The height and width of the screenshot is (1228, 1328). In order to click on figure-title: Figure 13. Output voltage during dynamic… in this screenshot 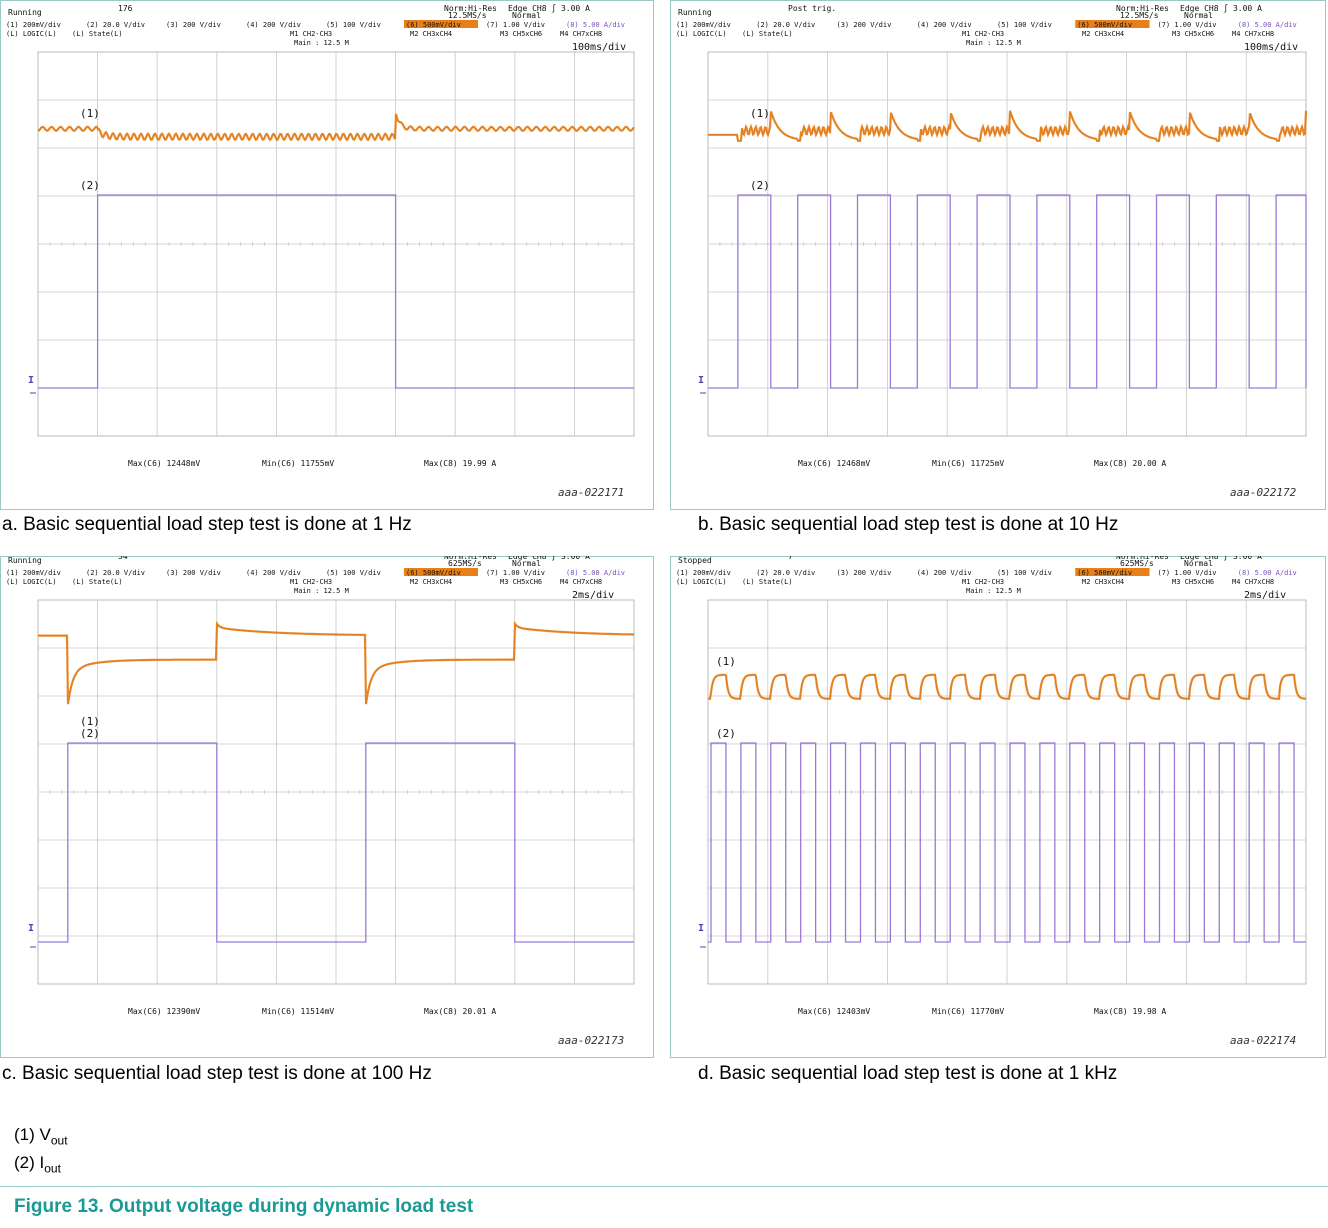, I will do `click(244, 1206)`.